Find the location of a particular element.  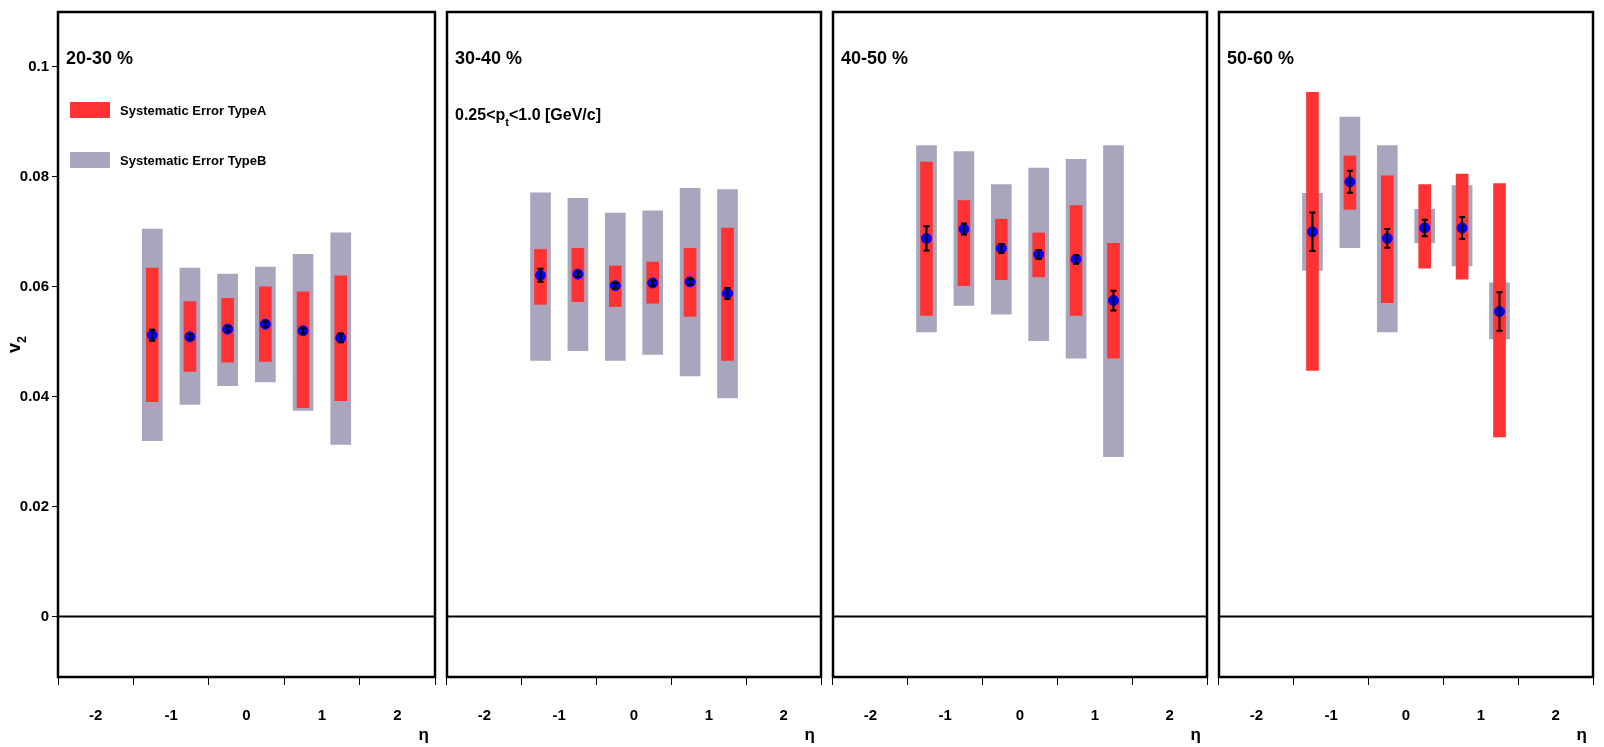

y-axis-title: v2 is located at coordinates (17, 344).